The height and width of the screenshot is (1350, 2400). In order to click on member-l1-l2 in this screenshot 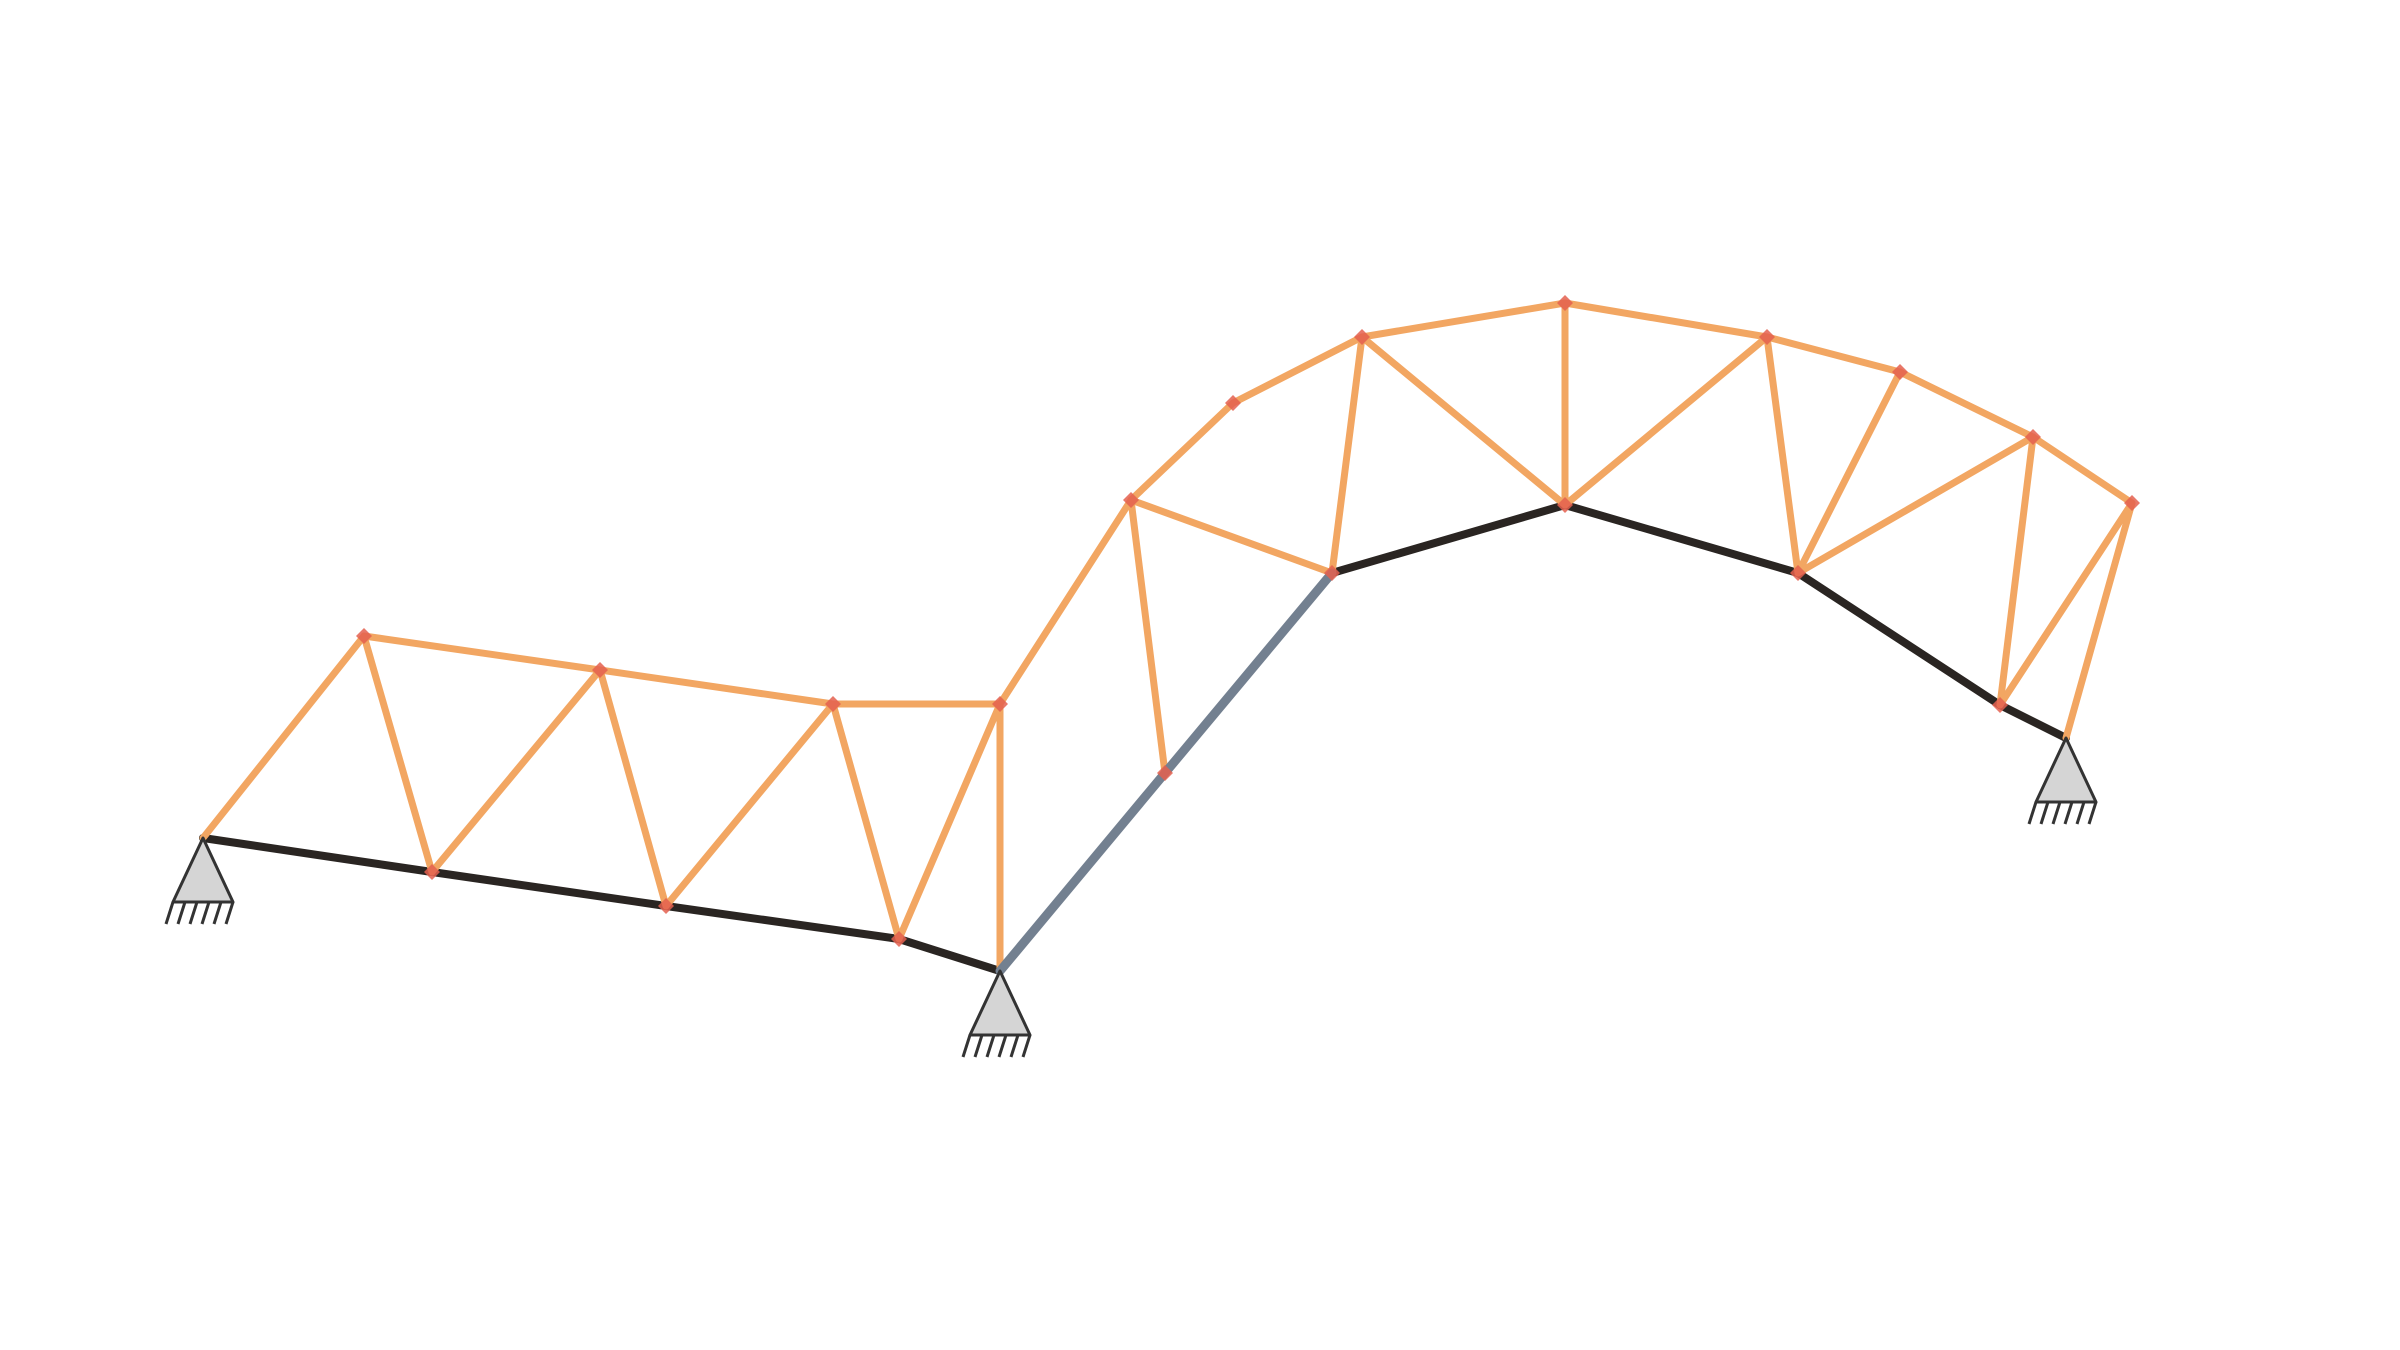, I will do `click(1248, 673)`.